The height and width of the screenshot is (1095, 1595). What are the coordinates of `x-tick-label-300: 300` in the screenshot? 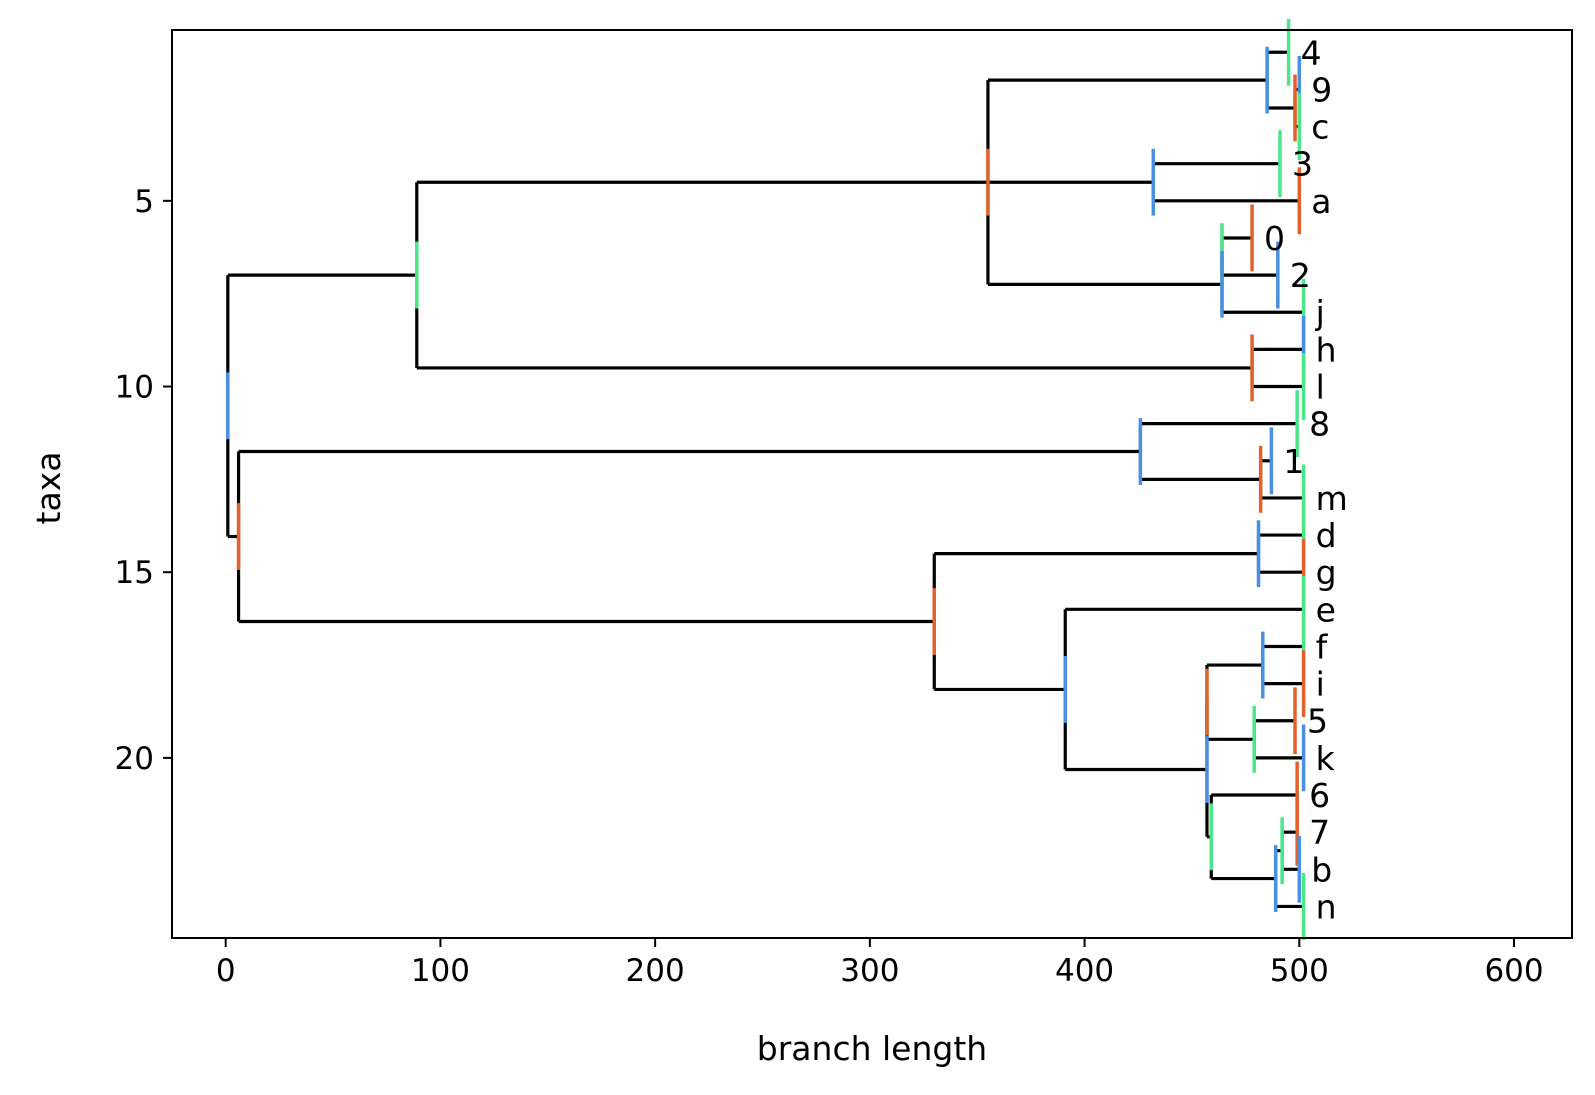 It's located at (869, 971).